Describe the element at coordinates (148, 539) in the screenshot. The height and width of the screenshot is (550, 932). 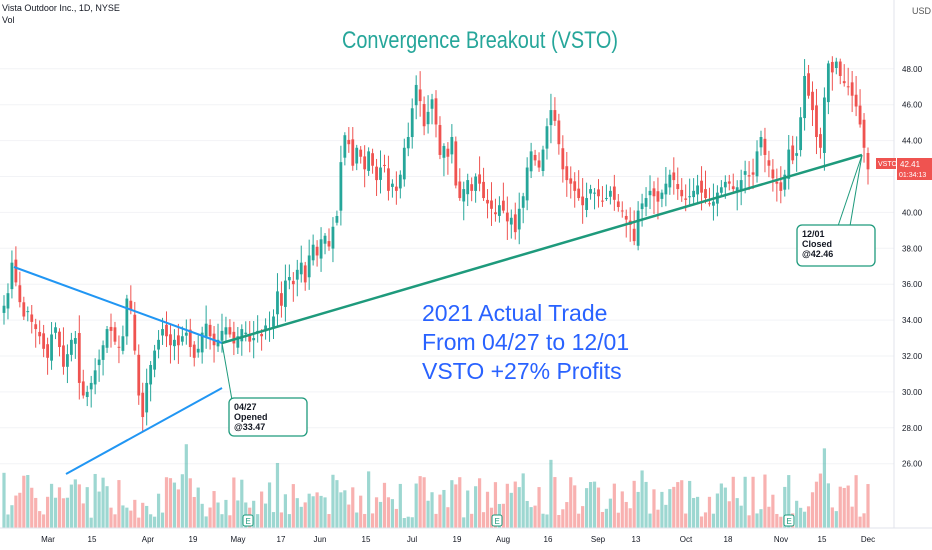
I see `x-tick-label: Apr` at that location.